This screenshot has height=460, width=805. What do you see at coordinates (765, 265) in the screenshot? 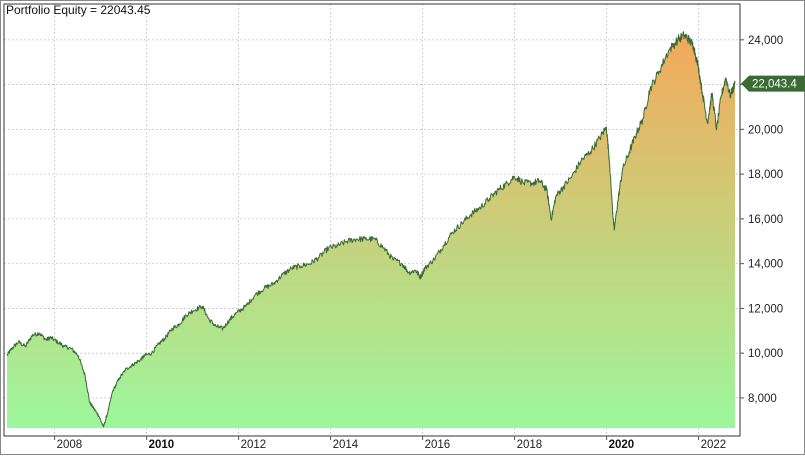
I see `y-tick-label: 14,000` at bounding box center [765, 265].